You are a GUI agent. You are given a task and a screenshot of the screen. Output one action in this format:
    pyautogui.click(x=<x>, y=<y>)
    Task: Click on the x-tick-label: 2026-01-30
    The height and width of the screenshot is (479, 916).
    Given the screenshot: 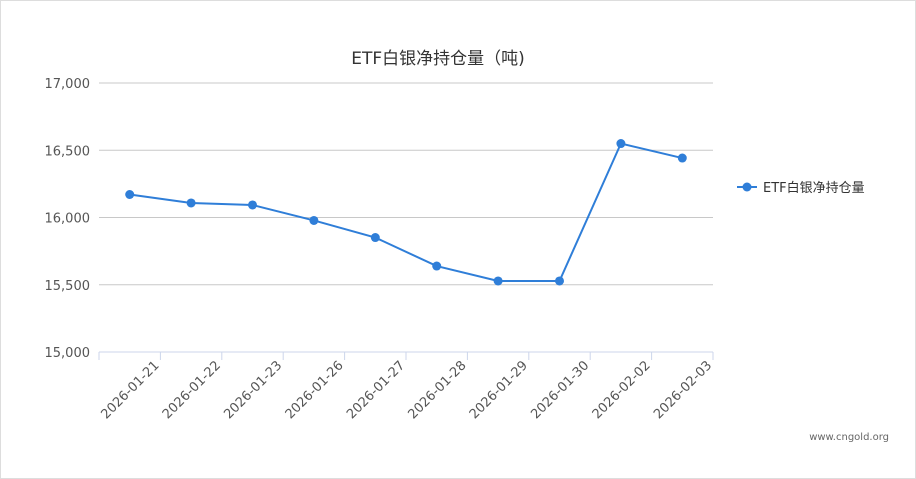 What is the action you would take?
    pyautogui.click(x=560, y=390)
    